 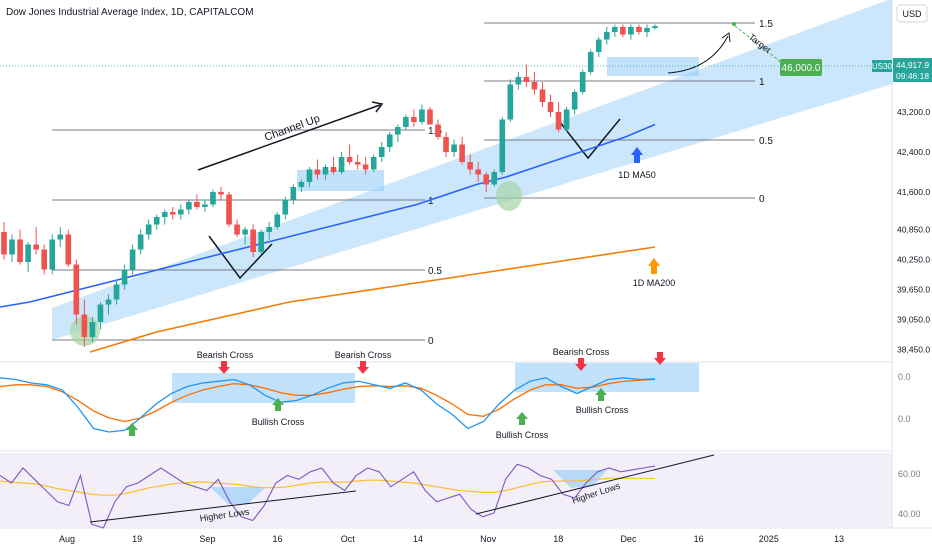 What do you see at coordinates (653, 66) in the screenshot?
I see `consolidation-box` at bounding box center [653, 66].